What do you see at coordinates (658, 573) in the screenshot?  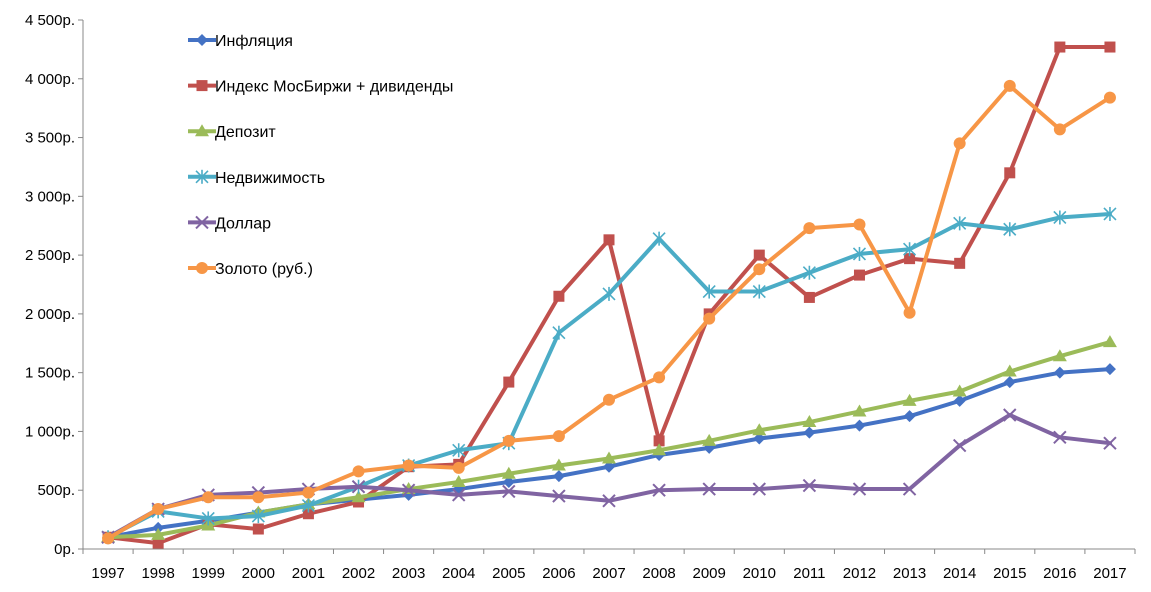 I see `x-tick-label: 2008` at bounding box center [658, 573].